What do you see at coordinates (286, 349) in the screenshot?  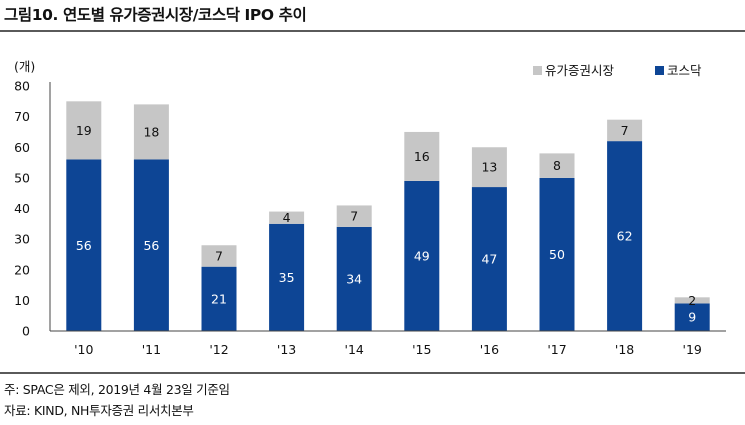 I see `x-tick-label: '13` at bounding box center [286, 349].